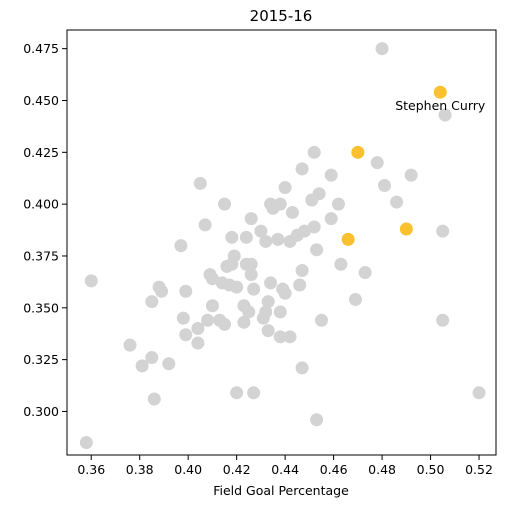 This screenshot has height=507, width=516. Describe the element at coordinates (41, 255) in the screenshot. I see `y-tick-label: 0.375` at that location.